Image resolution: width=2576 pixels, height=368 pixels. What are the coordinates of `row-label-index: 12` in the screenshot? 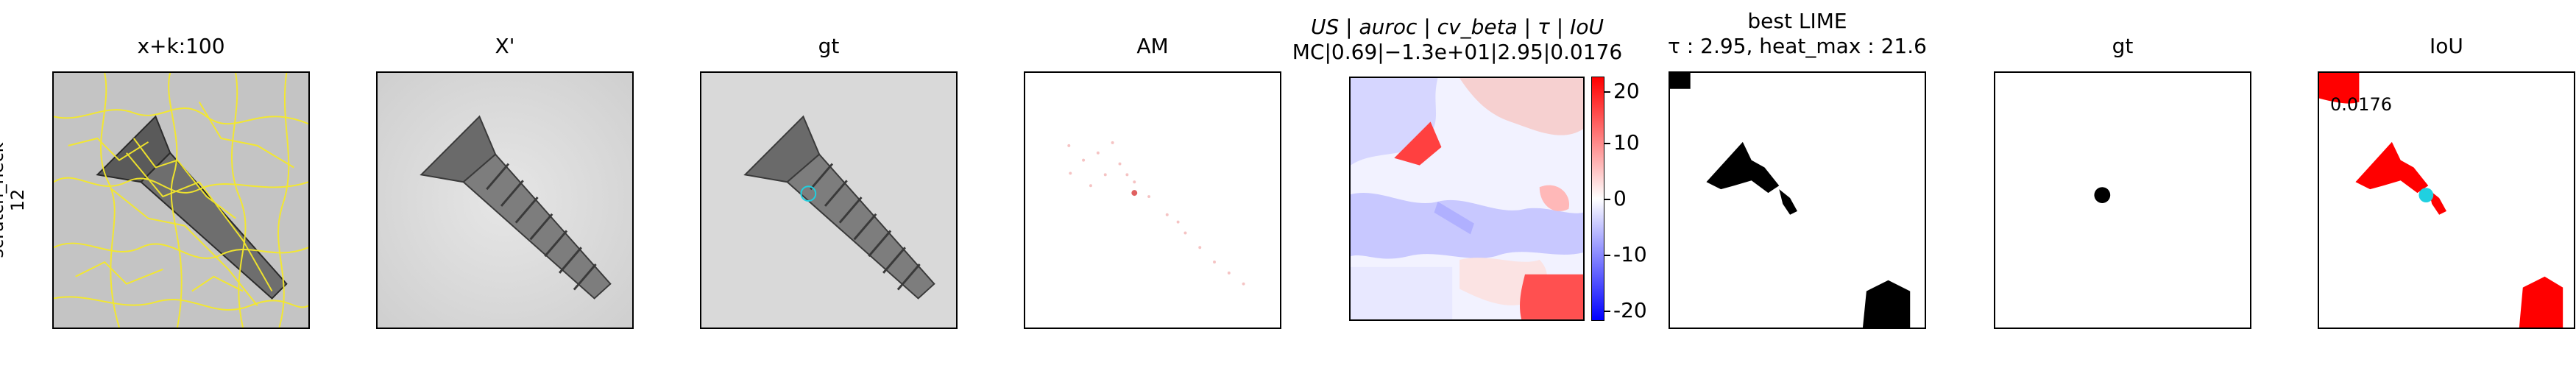 It's located at (17, 200).